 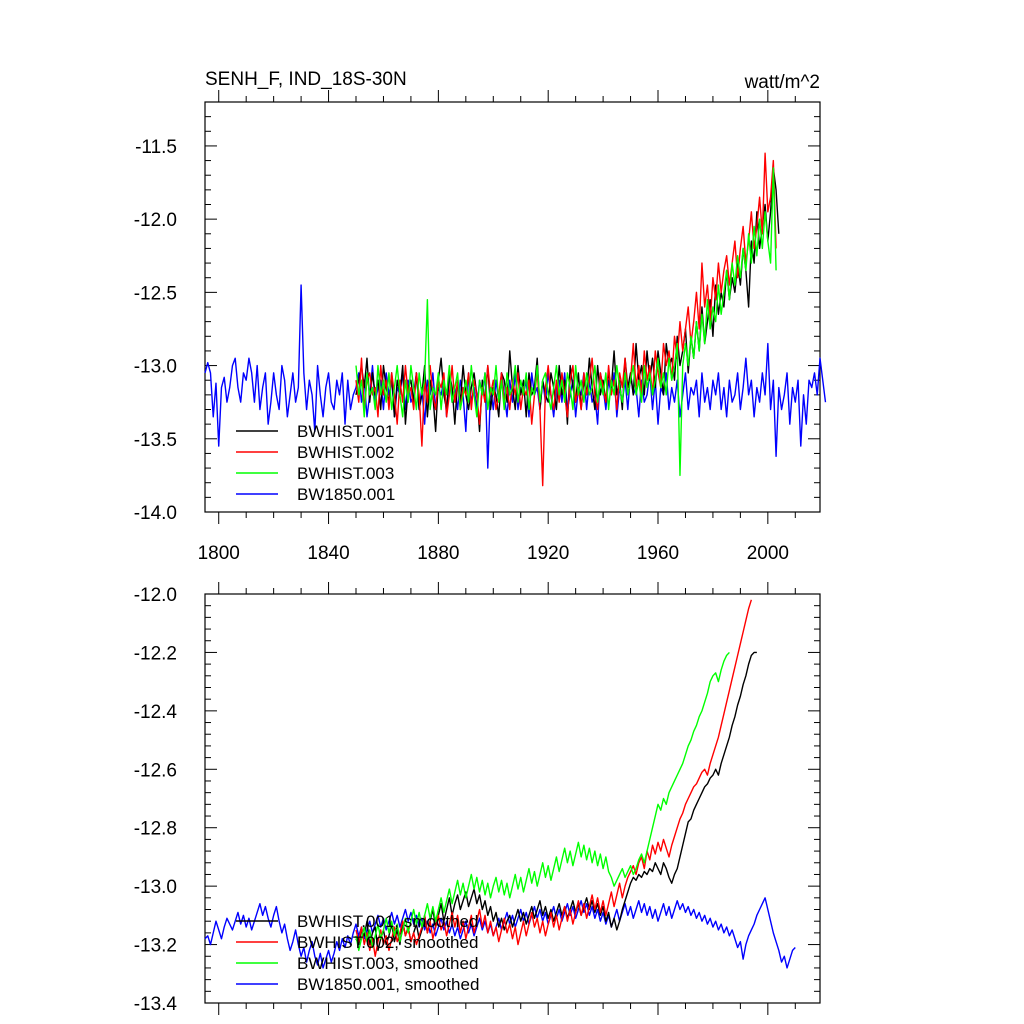 What do you see at coordinates (782, 82) in the screenshot?
I see `units-label: watt/m^2` at bounding box center [782, 82].